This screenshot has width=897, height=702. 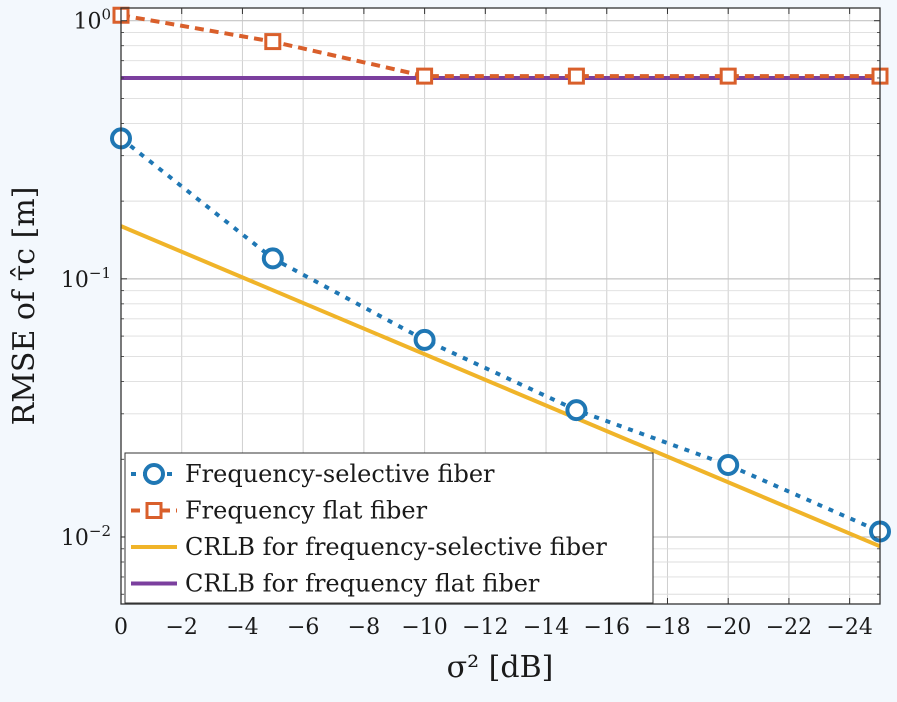 I want to click on x-axis-label: σ² [dB], so click(x=500, y=667).